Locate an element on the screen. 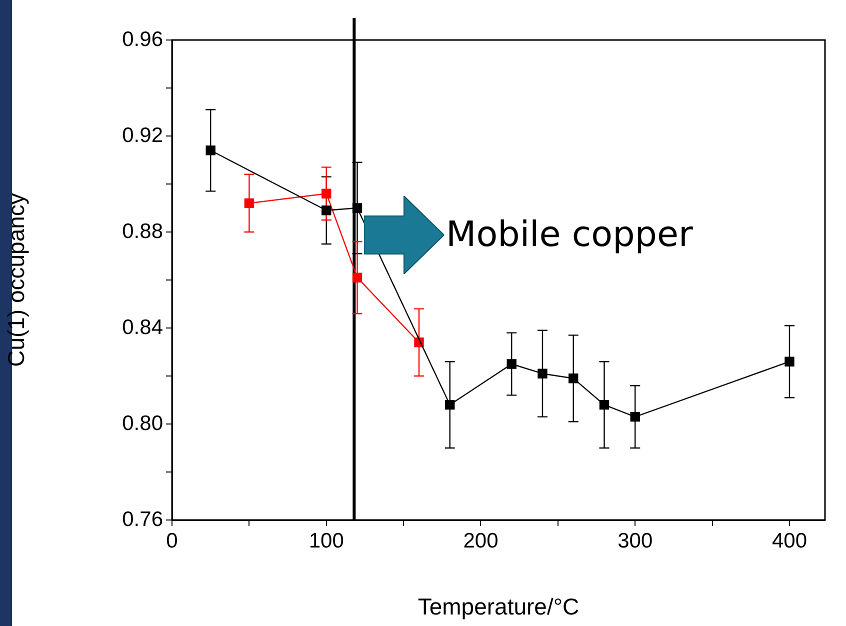  y-tick-label: 0.92 is located at coordinates (142, 135).